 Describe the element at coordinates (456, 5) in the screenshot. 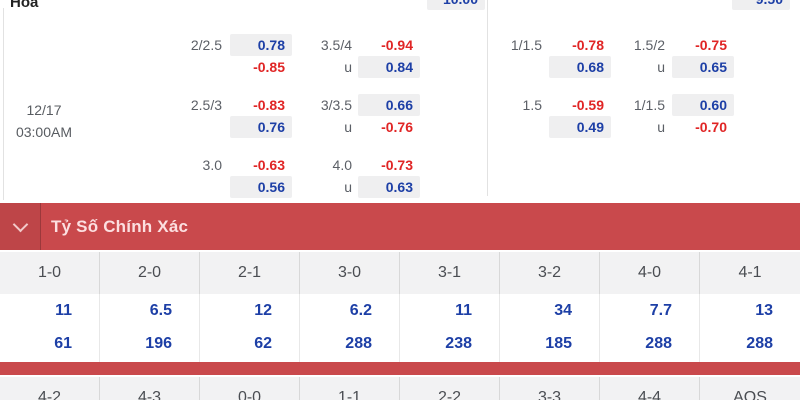

I see `odds-button-1x2-left: 10.00` at that location.